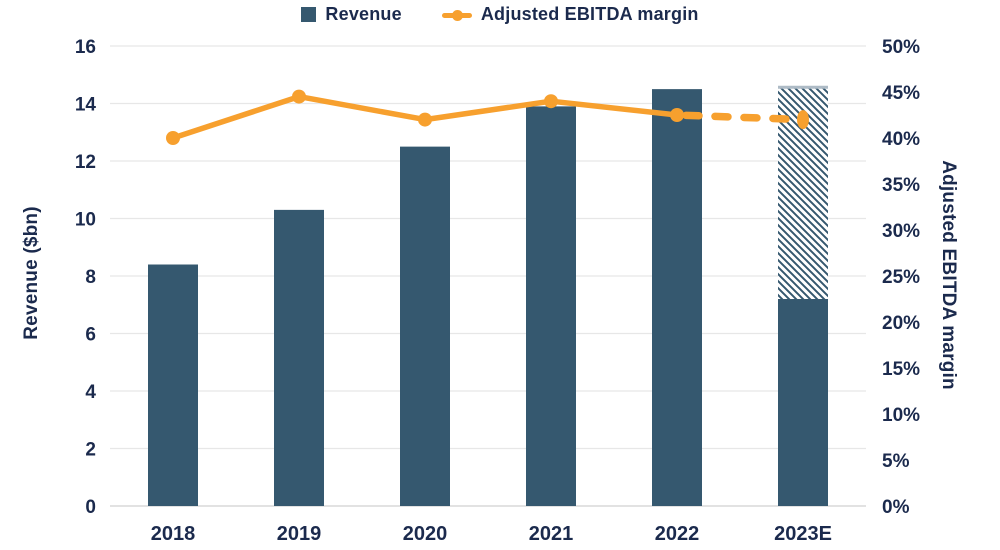 Image resolution: width=1000 pixels, height=550 pixels. I want to click on x-label-2022: 2022, so click(677, 534).